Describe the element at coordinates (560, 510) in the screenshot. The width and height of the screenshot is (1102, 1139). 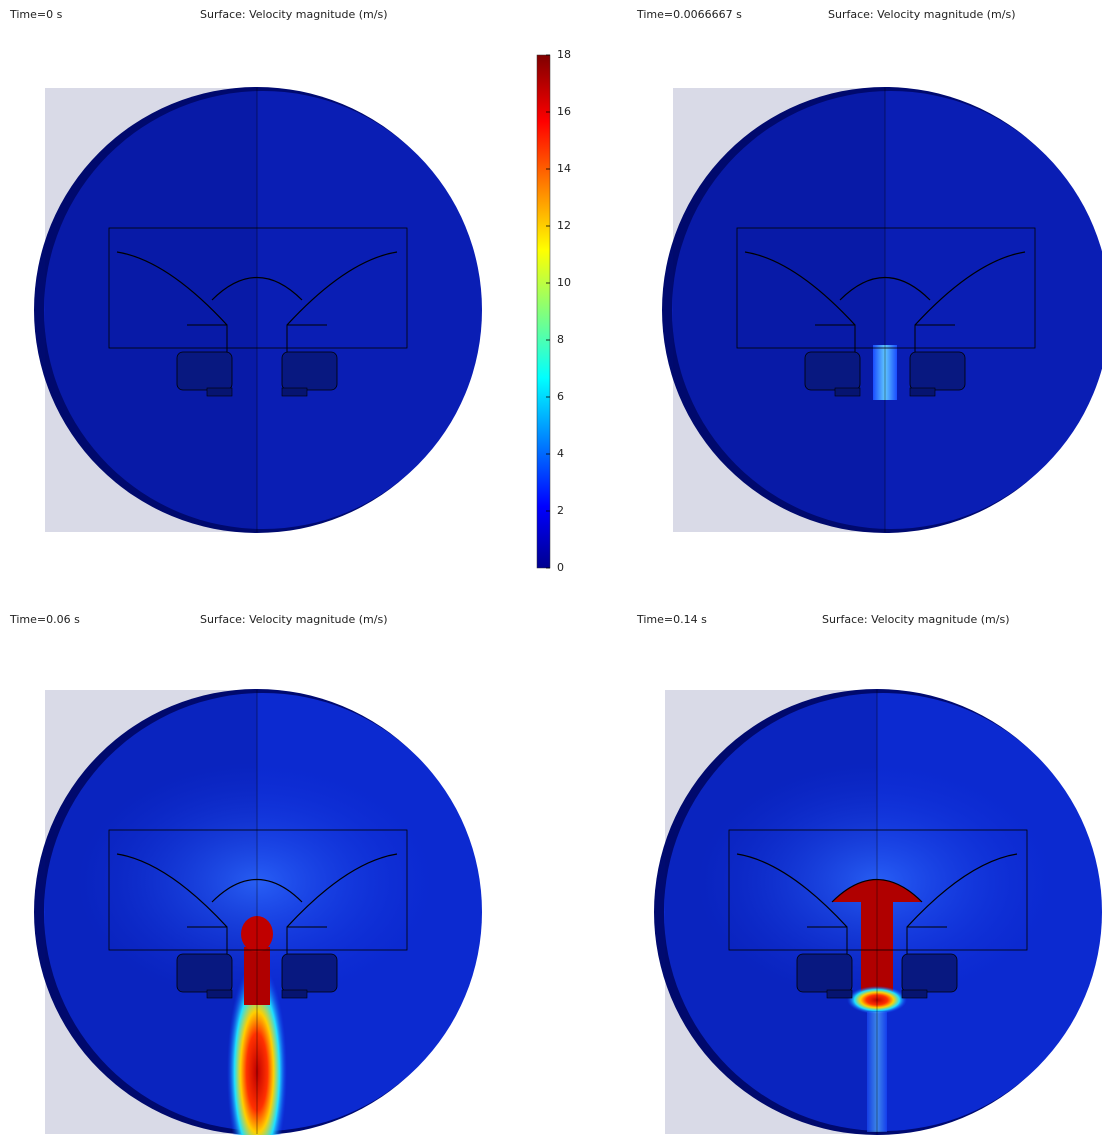
I see `colorbar-tick-label: 2` at that location.